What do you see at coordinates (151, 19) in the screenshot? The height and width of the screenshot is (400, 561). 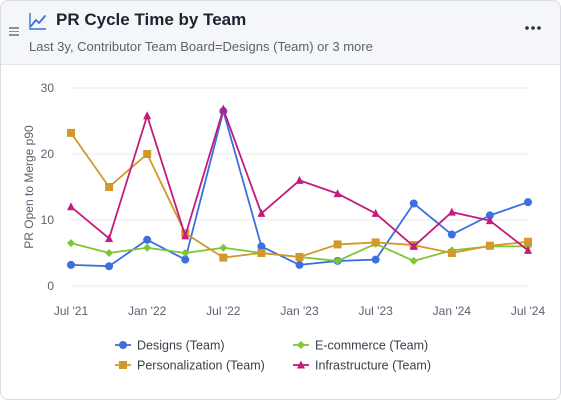 I see `card-title: PR Cycle Time by Team` at bounding box center [151, 19].